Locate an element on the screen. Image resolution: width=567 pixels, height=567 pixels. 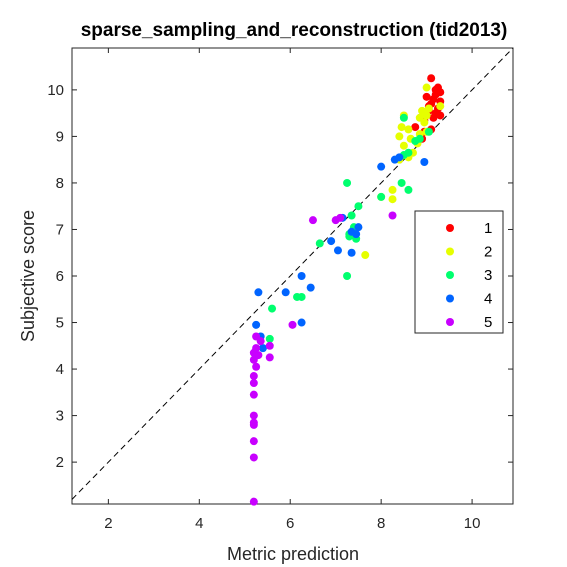
legend-label-4: 4 is located at coordinates (488, 299).